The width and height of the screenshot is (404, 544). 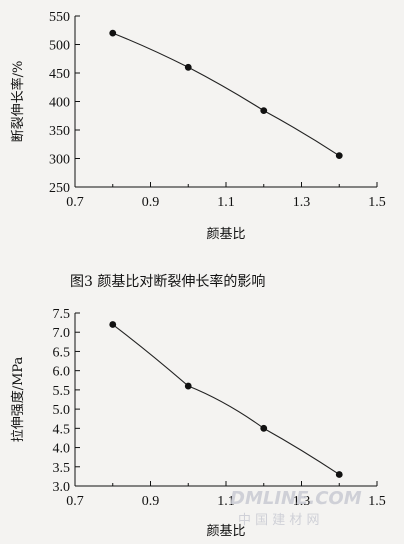 What do you see at coordinates (62, 468) in the screenshot?
I see `y-tick-label: 3.5` at bounding box center [62, 468].